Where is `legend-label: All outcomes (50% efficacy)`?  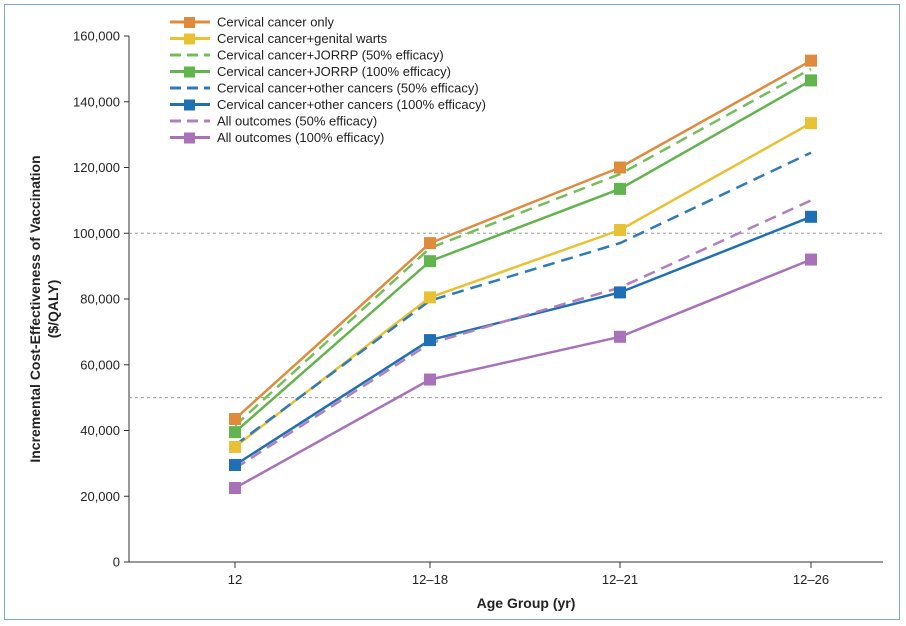
legend-label: All outcomes (50% efficacy) is located at coordinates (297, 121).